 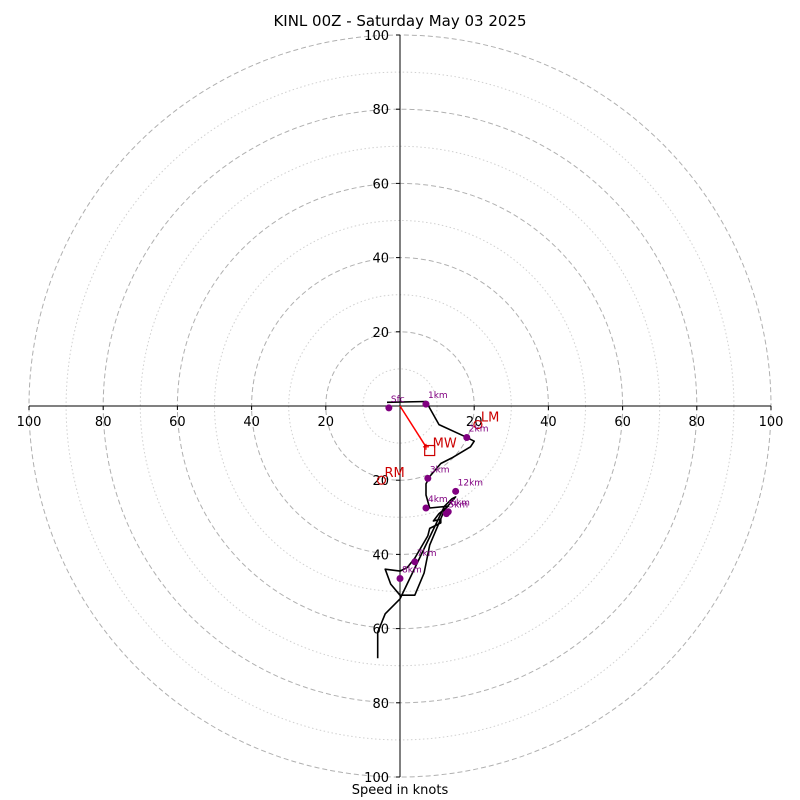 What do you see at coordinates (456, 491) in the screenshot?
I see `height-marker-12km` at bounding box center [456, 491].